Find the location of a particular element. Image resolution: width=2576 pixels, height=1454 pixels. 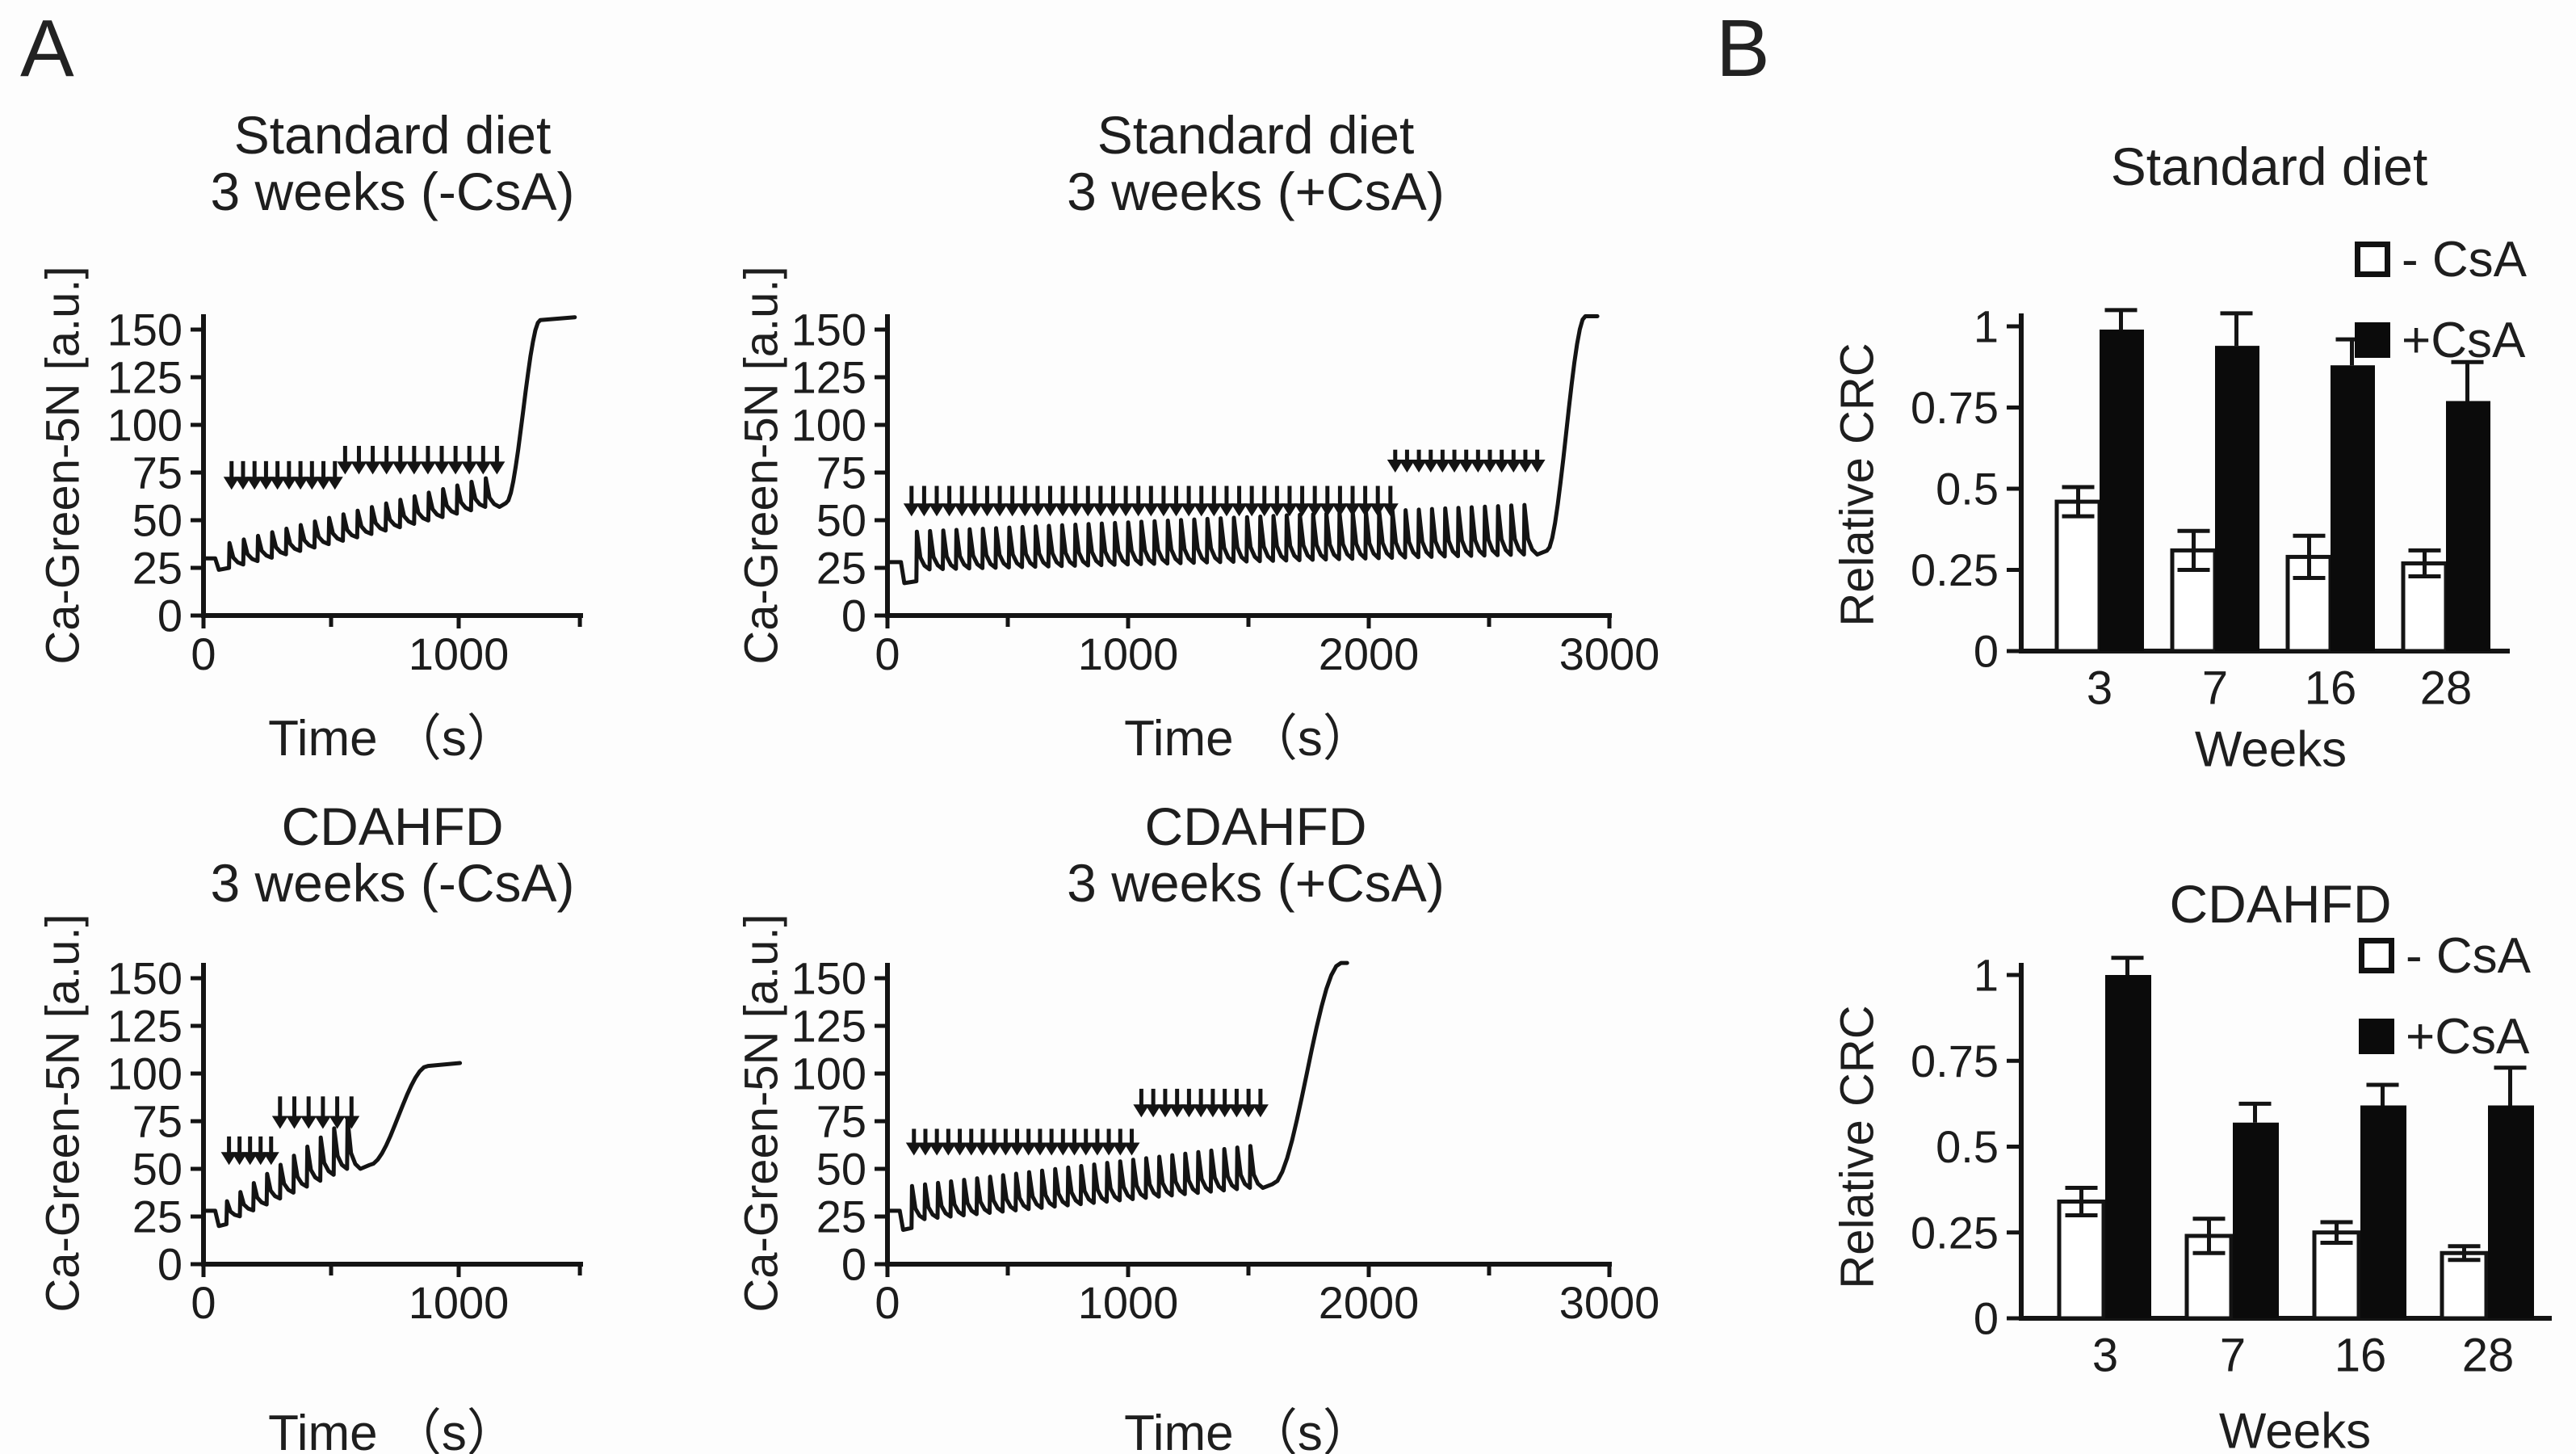

filled-square-icon is located at coordinates (2376, 1036).